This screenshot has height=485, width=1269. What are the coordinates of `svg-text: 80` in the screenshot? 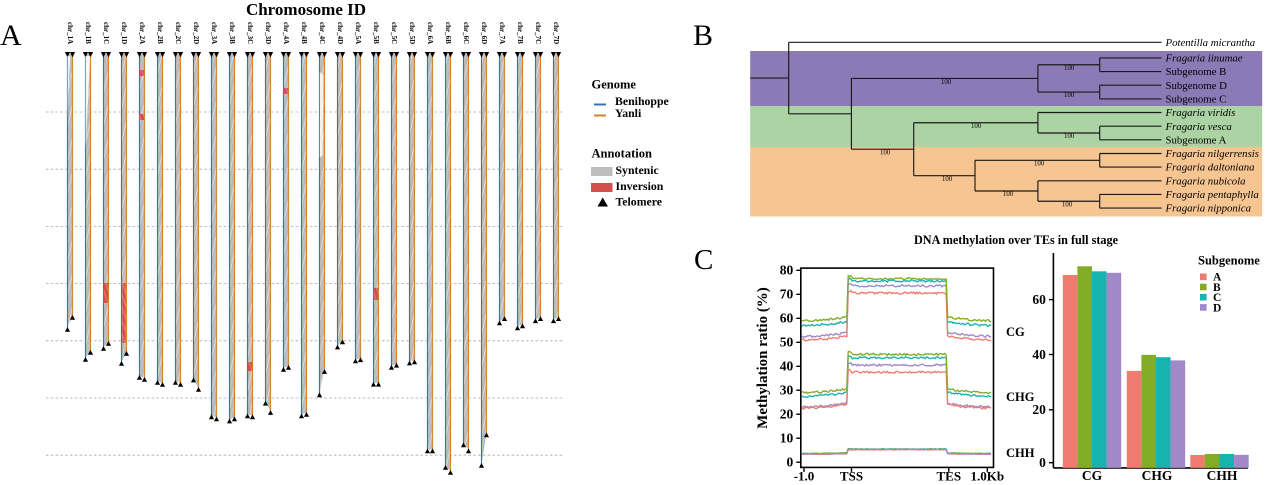 It's located at (787, 270).